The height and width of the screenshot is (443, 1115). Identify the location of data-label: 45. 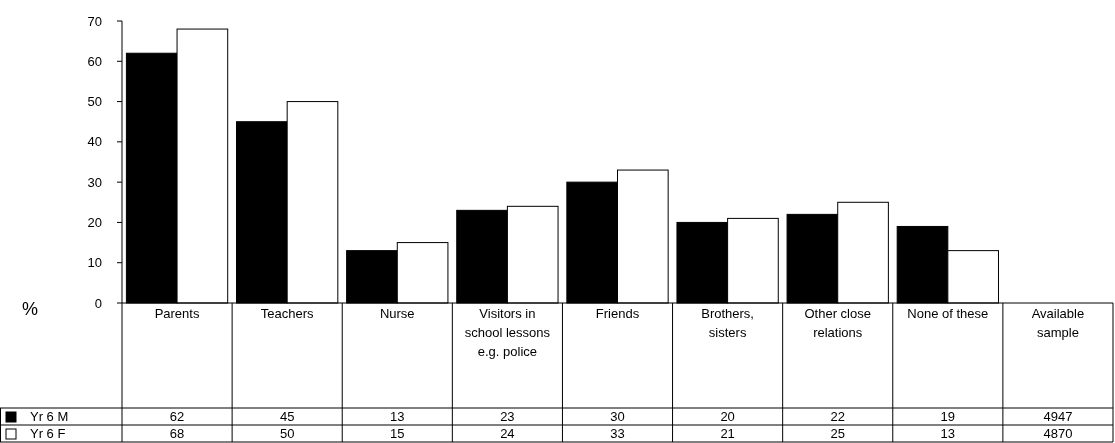
(287, 417).